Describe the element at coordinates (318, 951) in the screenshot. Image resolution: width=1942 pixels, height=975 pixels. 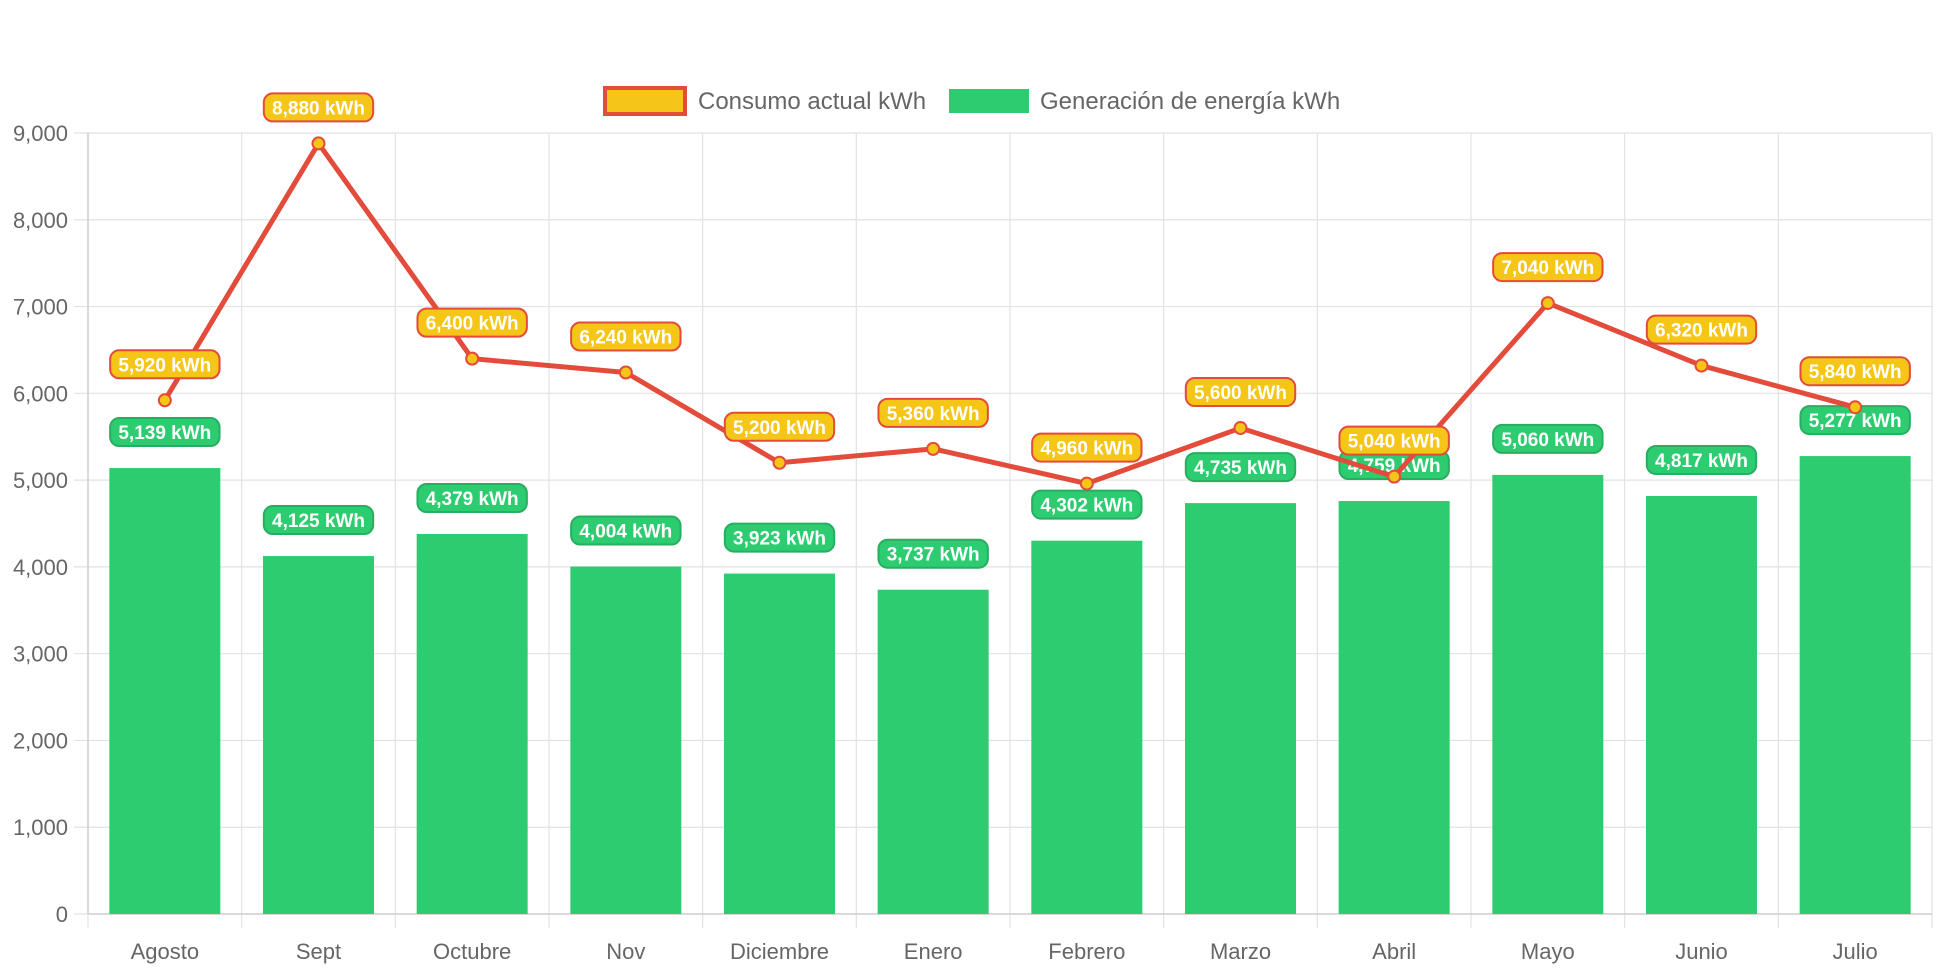
I see `x-tick-label: Sept` at that location.